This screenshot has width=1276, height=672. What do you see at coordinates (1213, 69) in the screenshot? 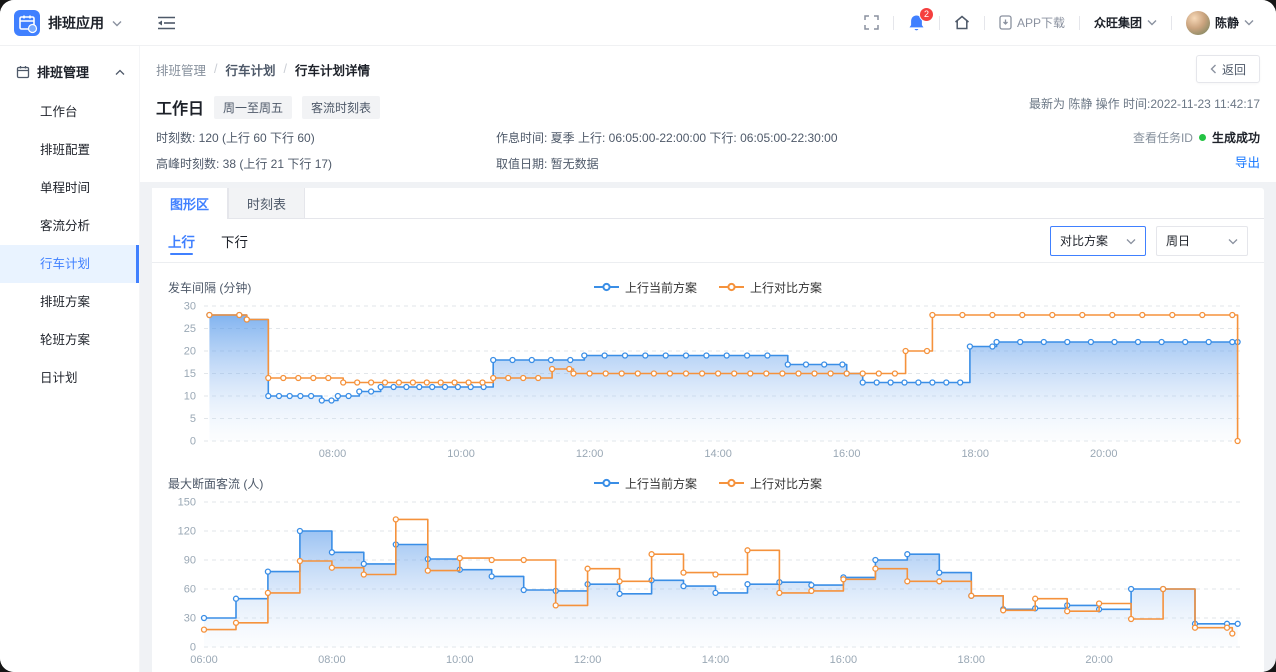
I see `chevron-left-icon` at bounding box center [1213, 69].